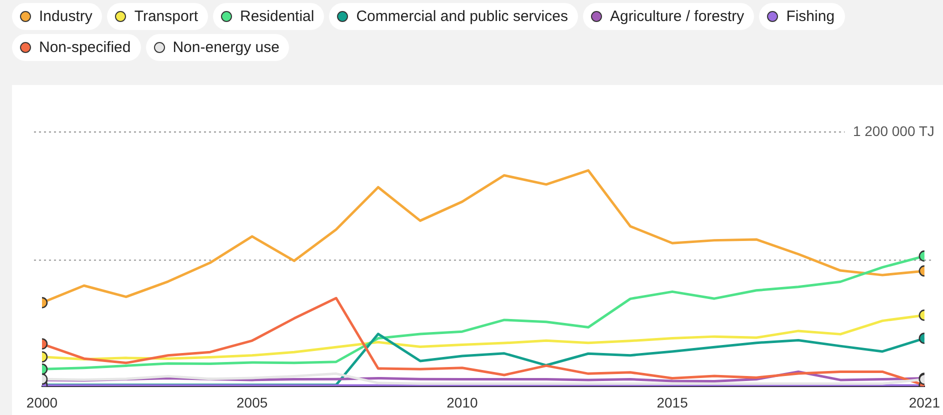 Image resolution: width=943 pixels, height=415 pixels. I want to click on x-tick-label: 2000, so click(42, 402).